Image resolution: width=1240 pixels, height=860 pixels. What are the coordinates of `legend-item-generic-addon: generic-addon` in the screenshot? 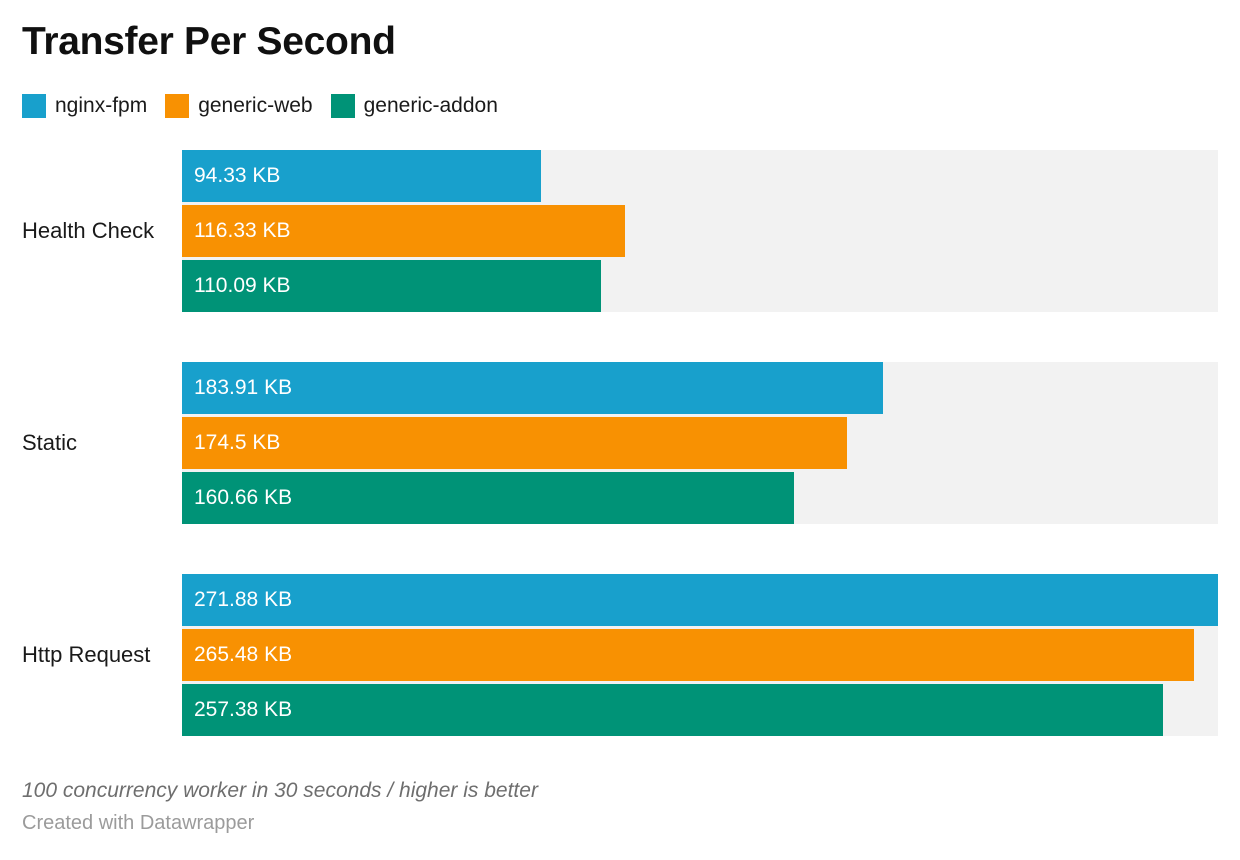 It's located at (414, 105).